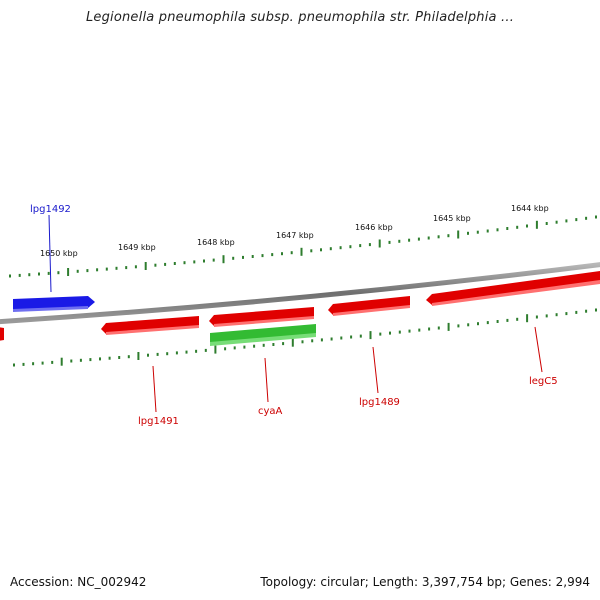  Describe the element at coordinates (538, 349) in the screenshot. I see `connector-legC5` at that location.